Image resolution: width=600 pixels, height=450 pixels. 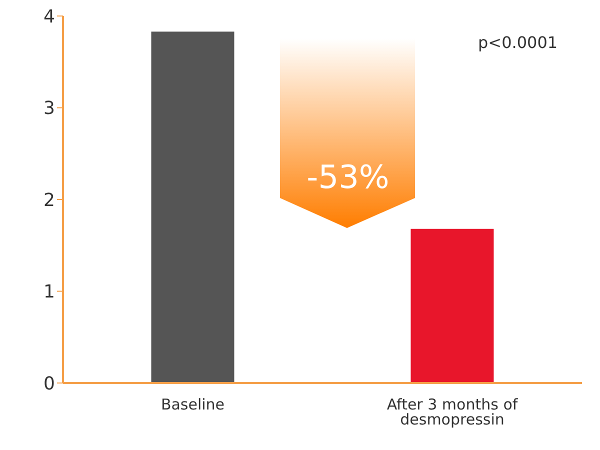 What do you see at coordinates (452, 412) in the screenshot?
I see `x-tick-label: After 3 months of desmopressin` at bounding box center [452, 412].